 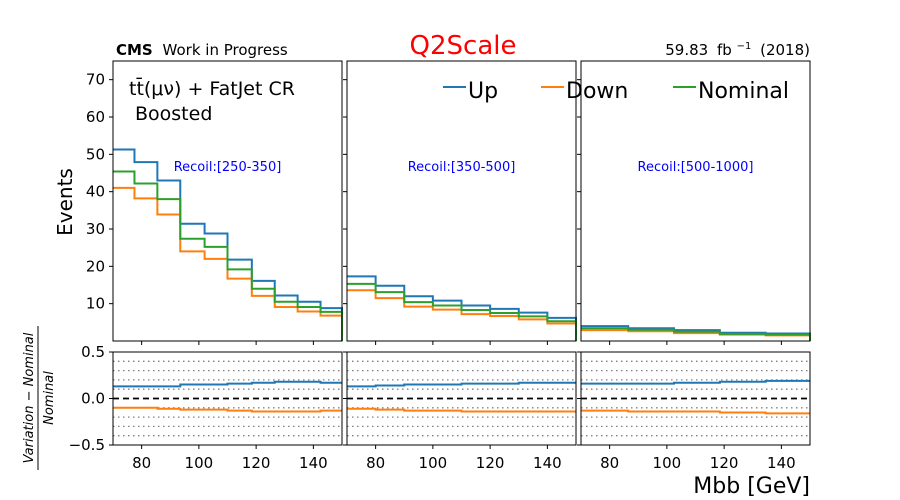 What do you see at coordinates (696, 167) in the screenshot?
I see `recoil-bin-label: Recoil:[500-1000]` at bounding box center [696, 167].